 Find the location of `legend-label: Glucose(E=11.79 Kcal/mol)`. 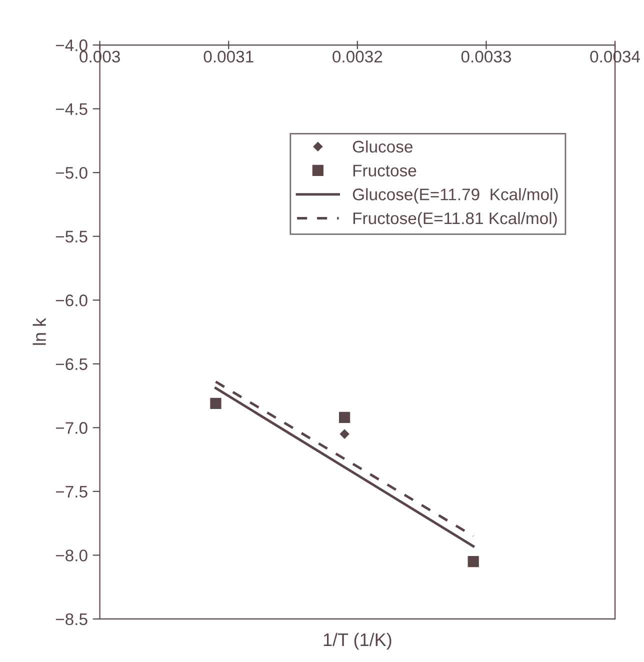

legend-label: Glucose(E=11.79 Kcal/mol) is located at coordinates (455, 196).